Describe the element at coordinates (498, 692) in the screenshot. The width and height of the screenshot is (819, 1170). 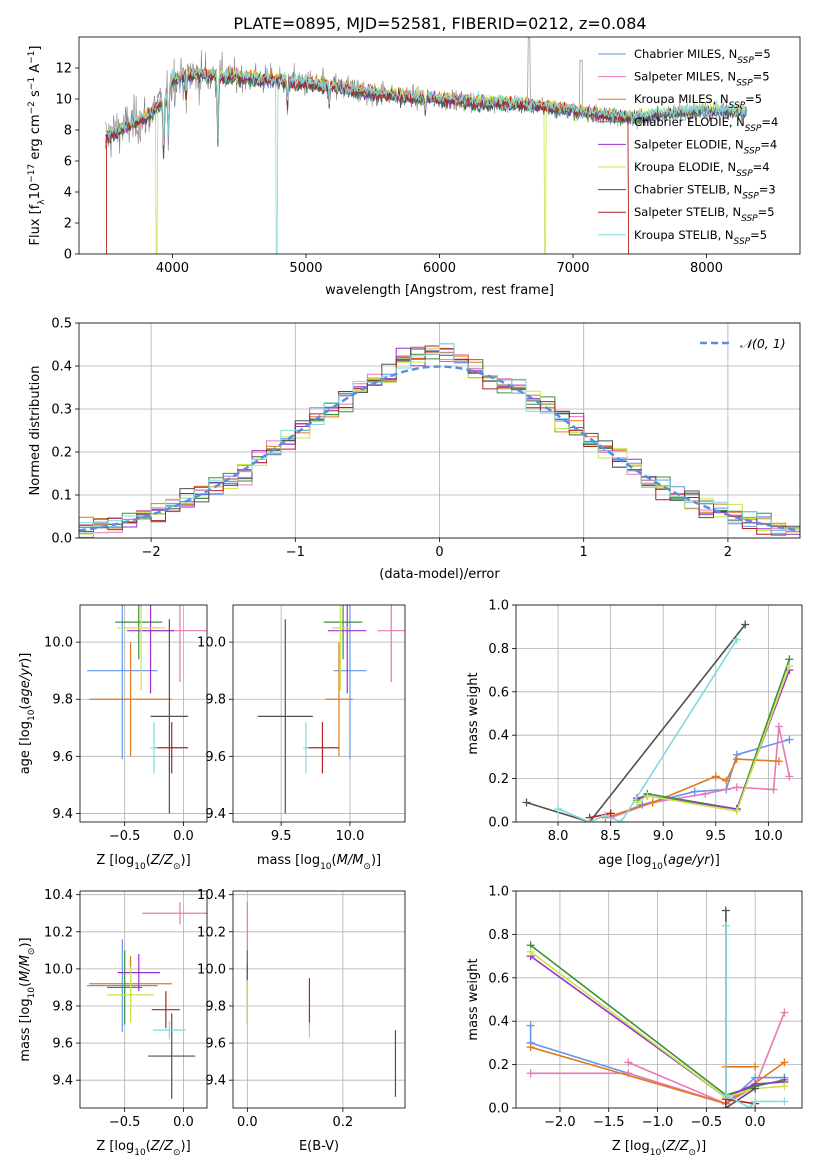
I see `y-tick-label: 0.6` at that location.